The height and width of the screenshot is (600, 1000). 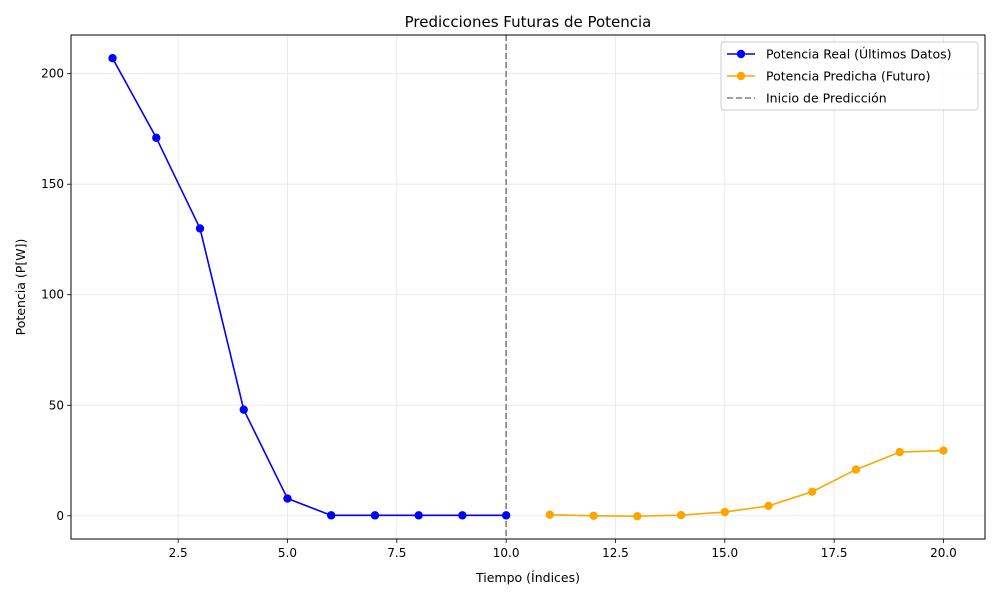 What do you see at coordinates (56, 405) in the screenshot?
I see `y-tick-label: 50` at bounding box center [56, 405].